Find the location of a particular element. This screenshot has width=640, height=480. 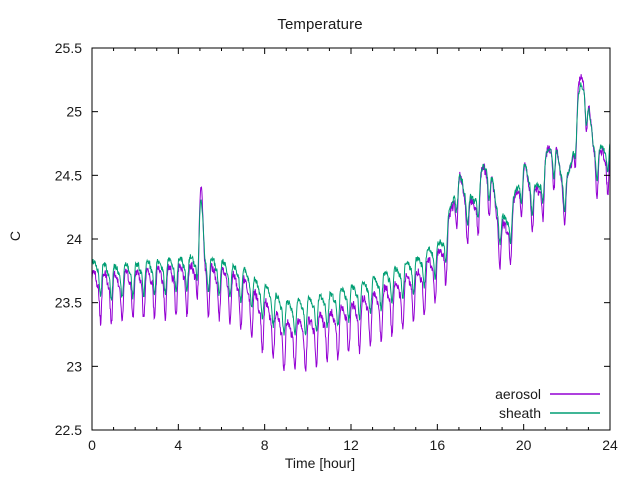

x-tick-label: 24 is located at coordinates (610, 445).